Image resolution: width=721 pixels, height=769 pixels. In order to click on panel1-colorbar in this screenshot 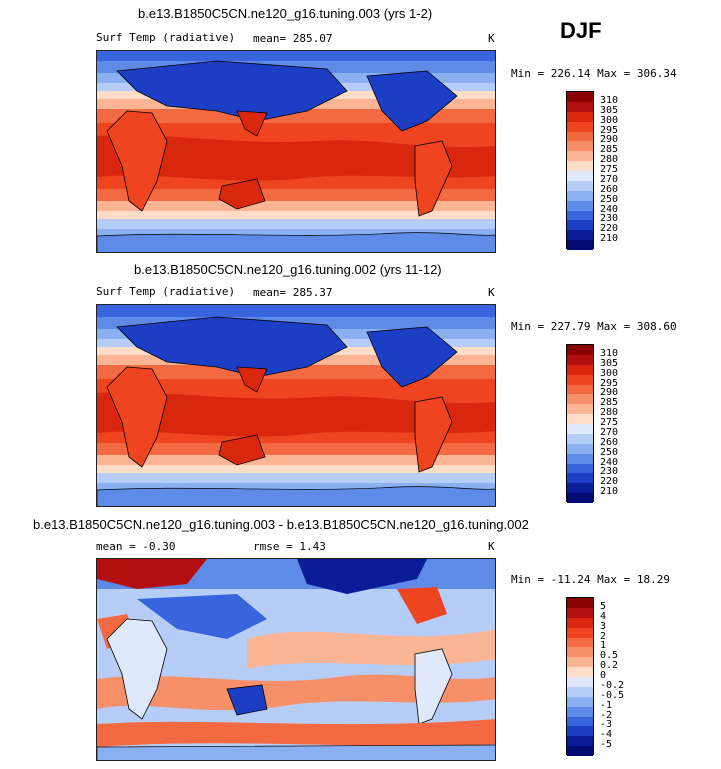, I will do `click(580, 170)`.